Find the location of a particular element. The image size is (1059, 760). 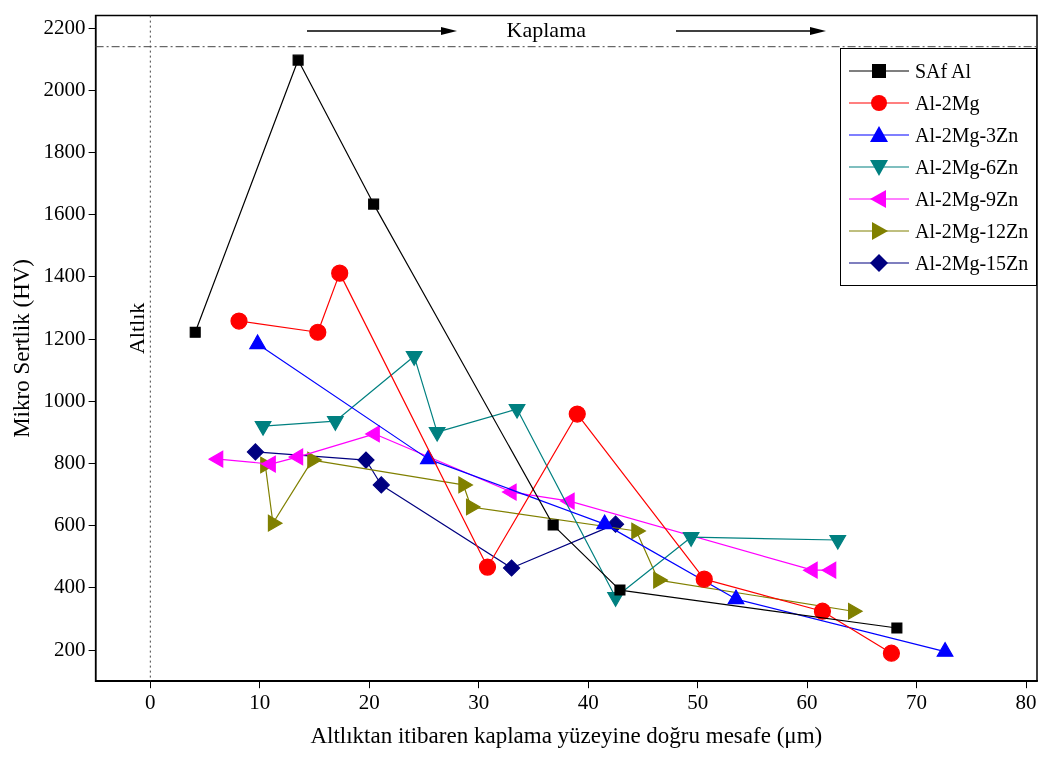

x-tick-label: 60 is located at coordinates (807, 702).